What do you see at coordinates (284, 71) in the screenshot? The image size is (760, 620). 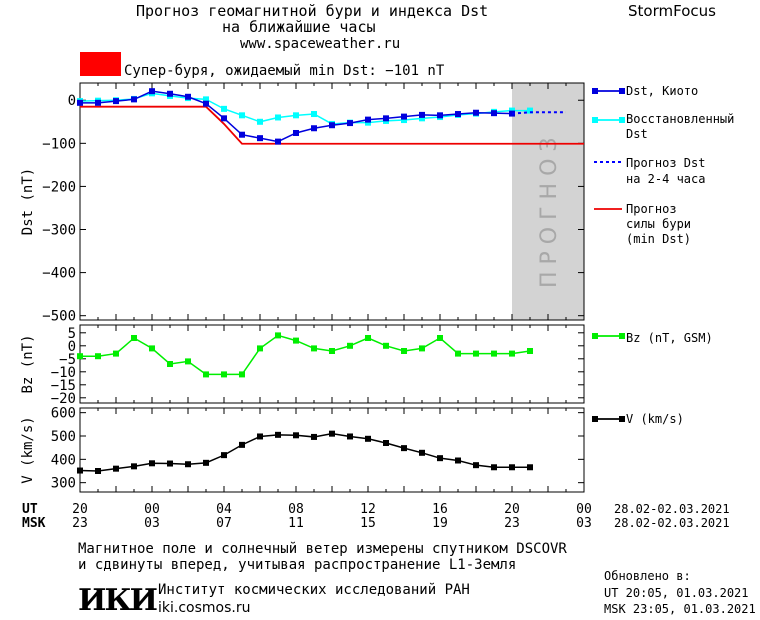 I see `storm-banner-text: Супер-буря, ожидаемый min Dst: −101 nT` at bounding box center [284, 71].